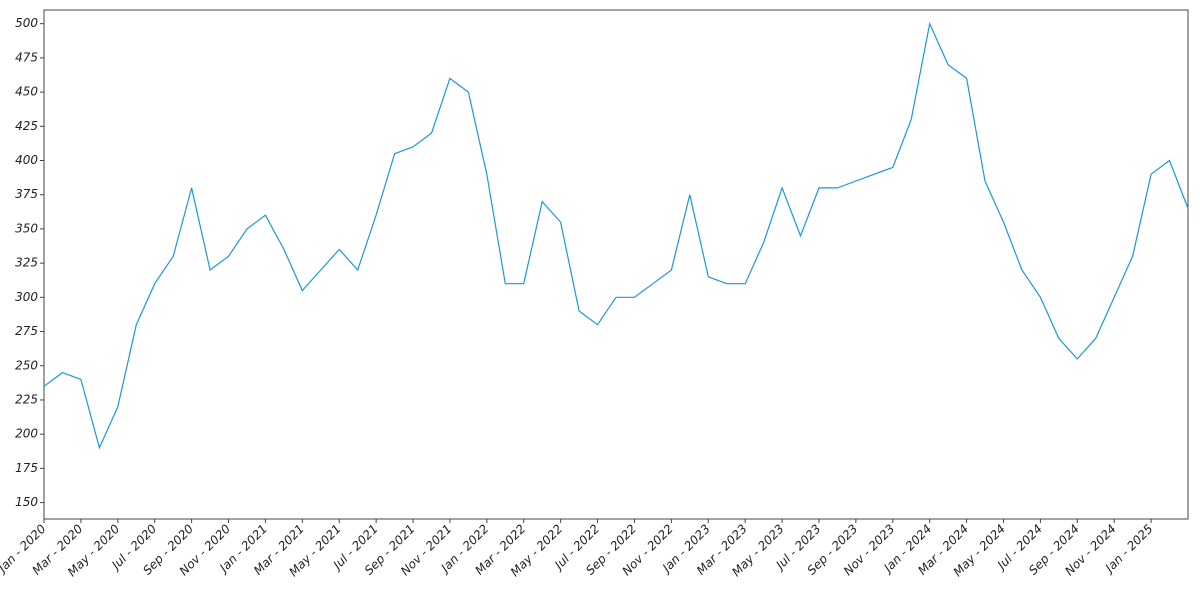 The image size is (1200, 600). I want to click on y-tick-label: 400, so click(26, 160).